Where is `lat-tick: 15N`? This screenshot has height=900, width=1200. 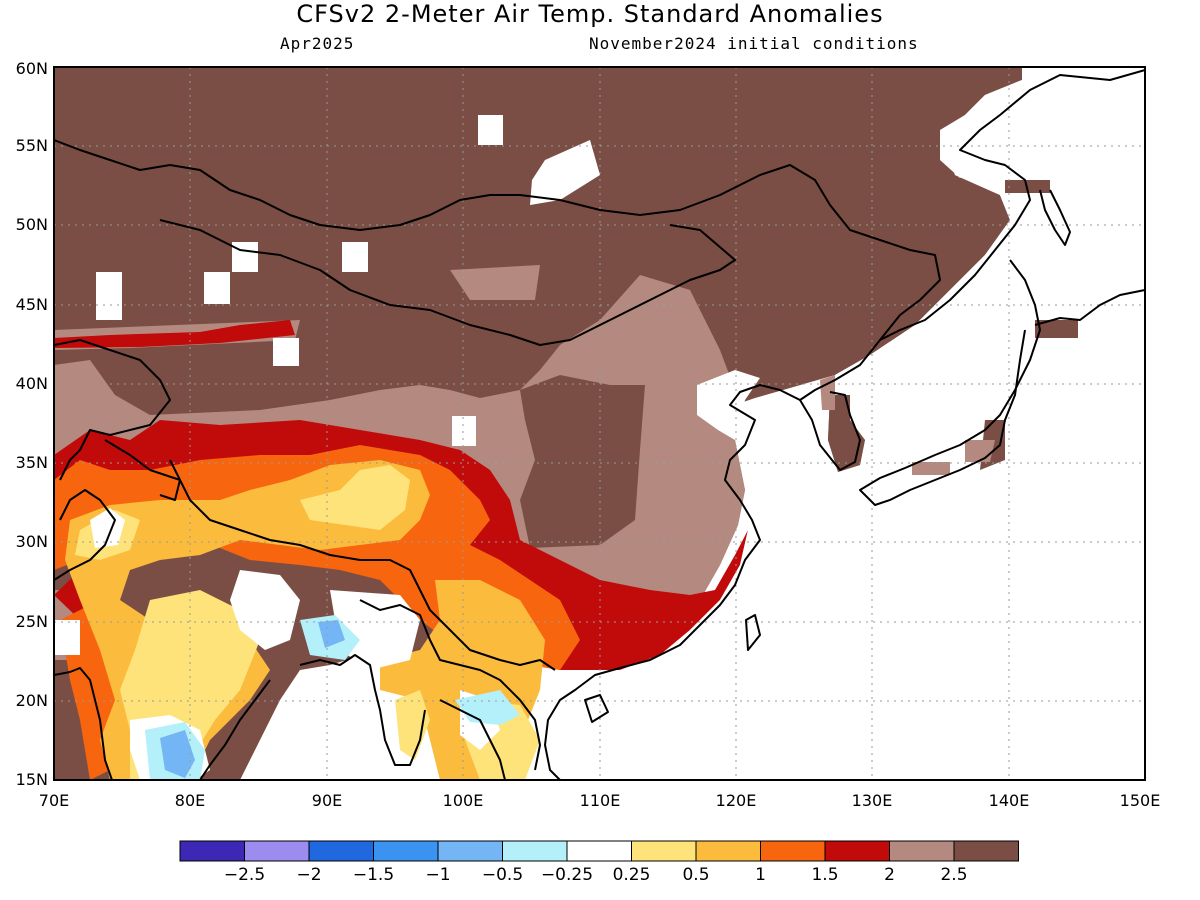
lat-tick: 15N is located at coordinates (32, 779).